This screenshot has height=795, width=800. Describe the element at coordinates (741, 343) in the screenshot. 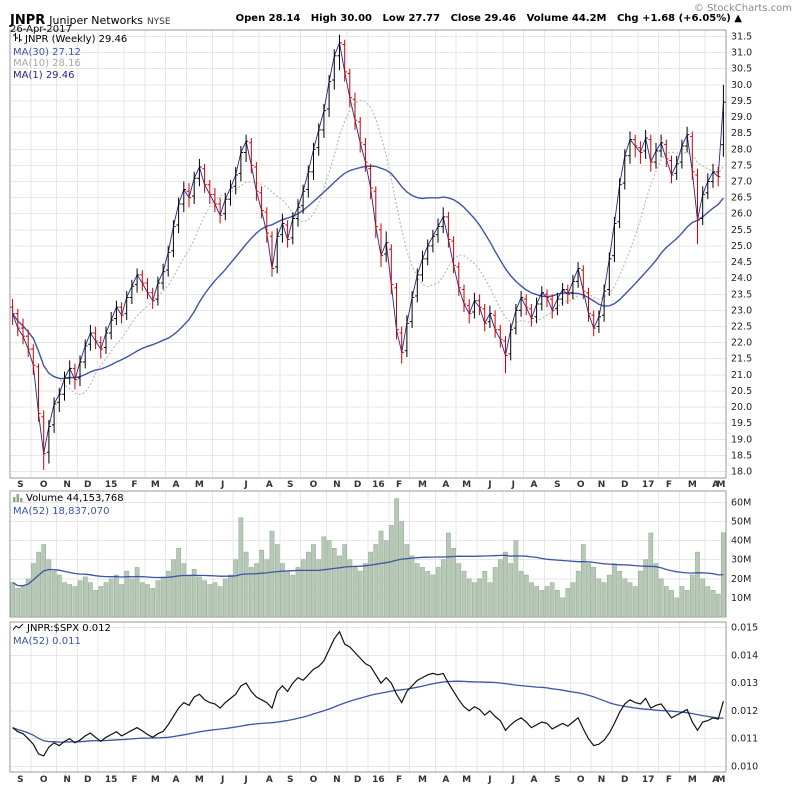

I see `svg-text: 22.0` at that location.